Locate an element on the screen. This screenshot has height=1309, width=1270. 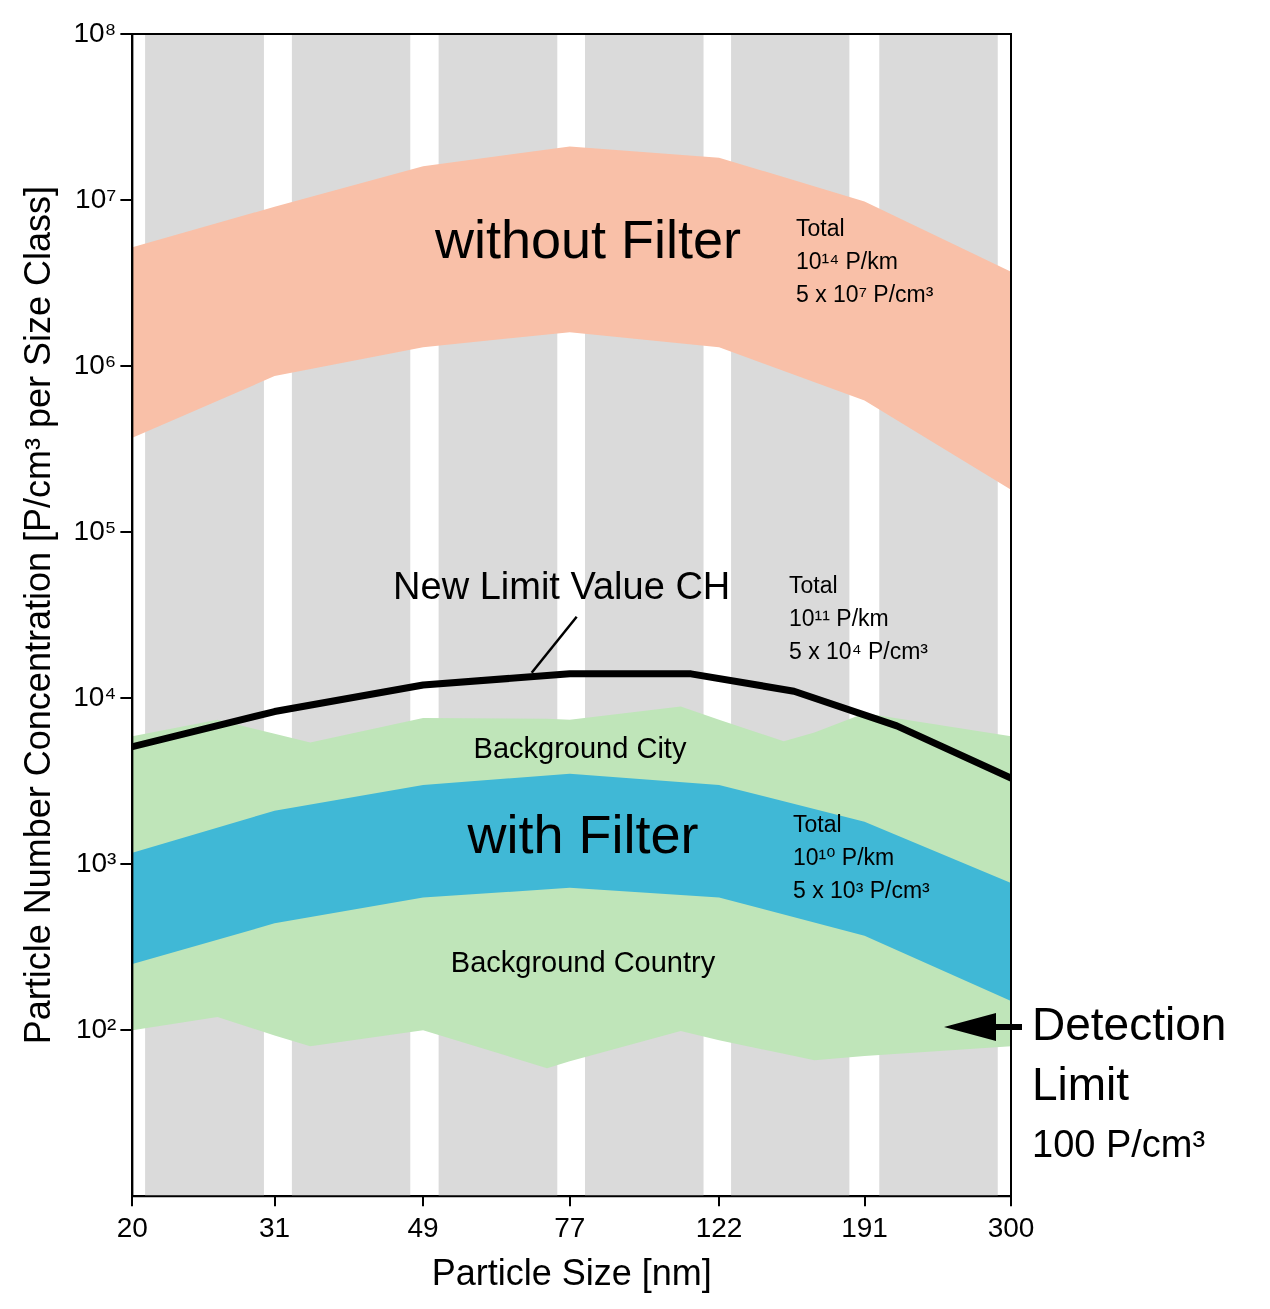
x-tick-label: 191 is located at coordinates (864, 1227).